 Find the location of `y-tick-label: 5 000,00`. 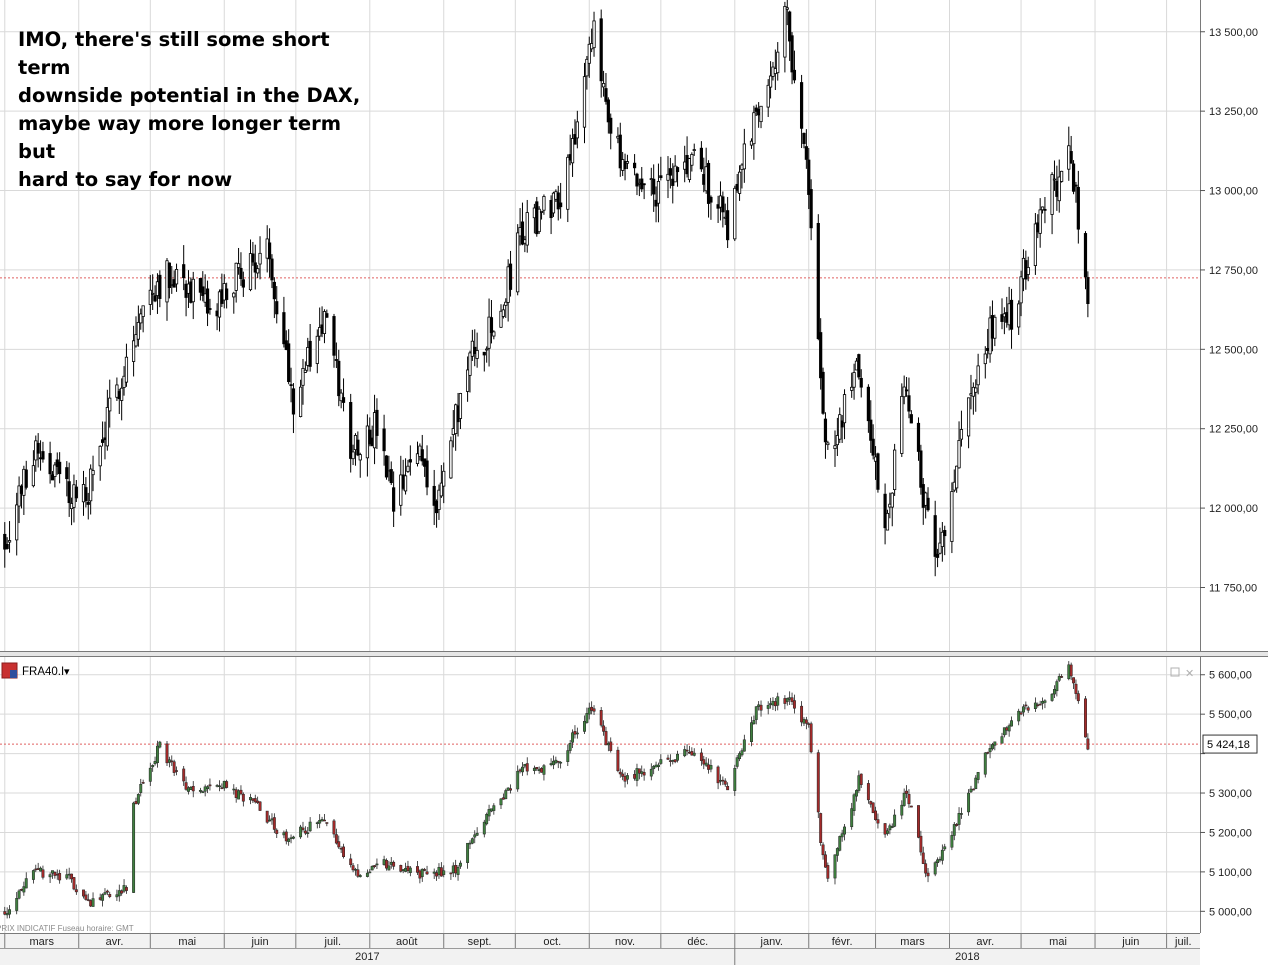

y-tick-label: 5 000,00 is located at coordinates (1230, 912).